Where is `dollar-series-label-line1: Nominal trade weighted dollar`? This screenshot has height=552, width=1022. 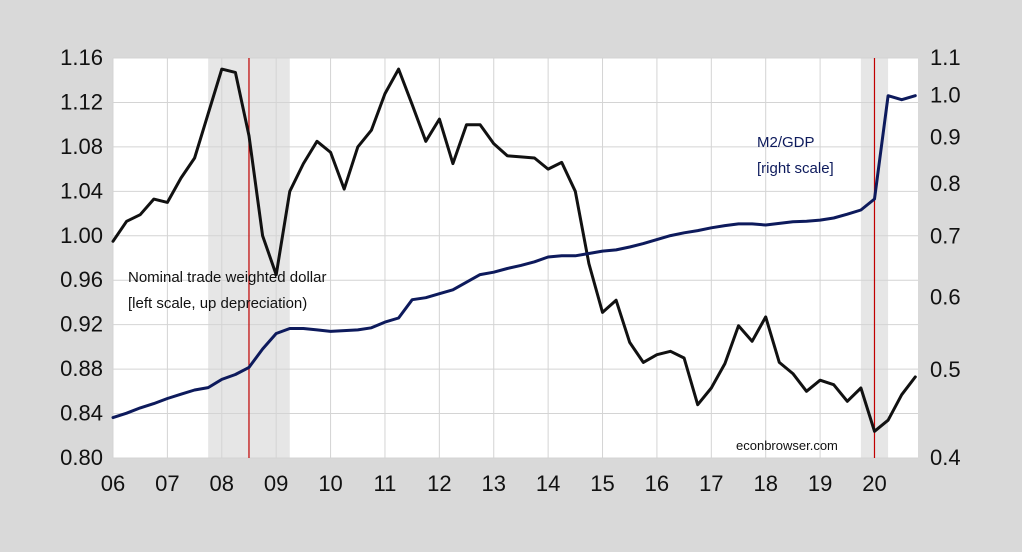 dollar-series-label-line1: Nominal trade weighted dollar is located at coordinates (227, 277).